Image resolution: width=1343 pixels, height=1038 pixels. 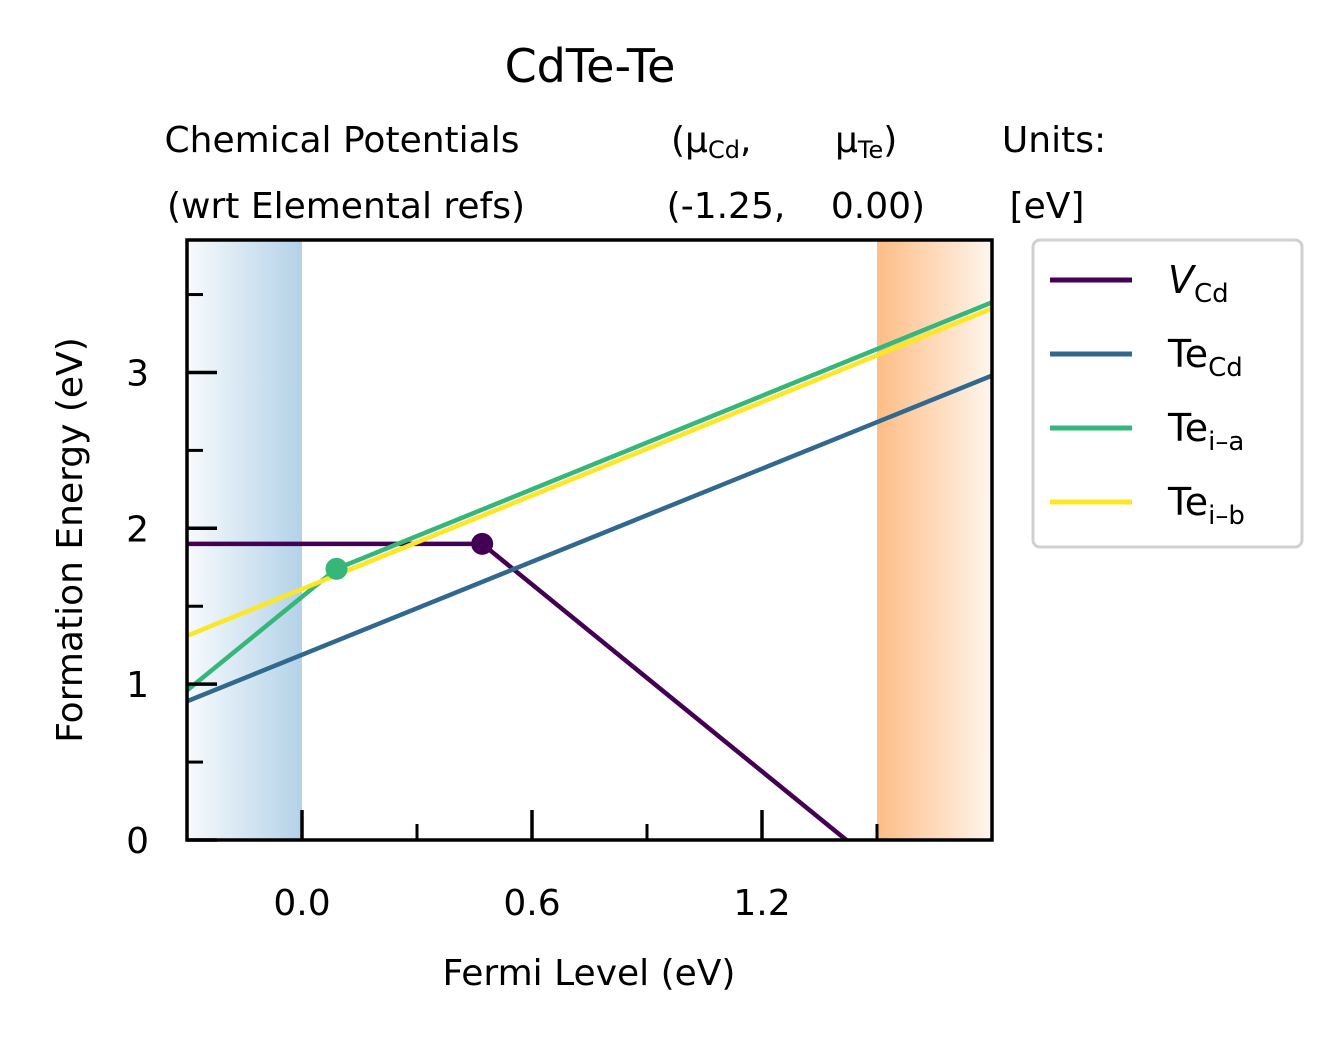 What do you see at coordinates (1205, 357) in the screenshot?
I see `legend-entry-1: TeCd` at bounding box center [1205, 357].